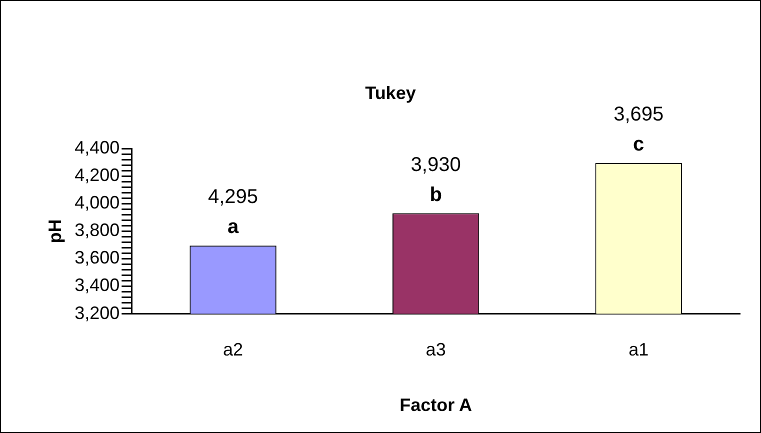 The image size is (761, 433). Describe the element at coordinates (233, 197) in the screenshot. I see `annotation: 4,295` at that location.